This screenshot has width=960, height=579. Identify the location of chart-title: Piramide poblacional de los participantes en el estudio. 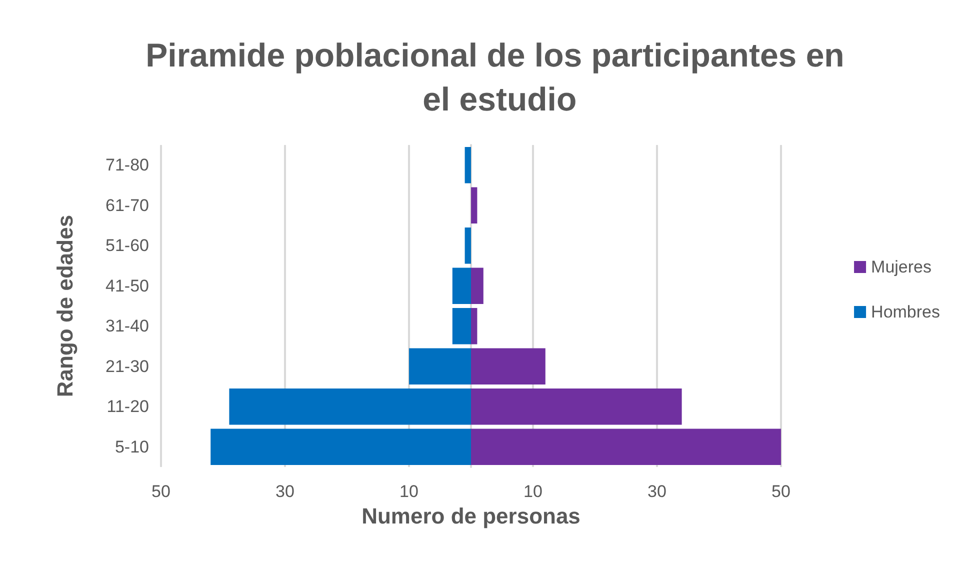
(495, 77).